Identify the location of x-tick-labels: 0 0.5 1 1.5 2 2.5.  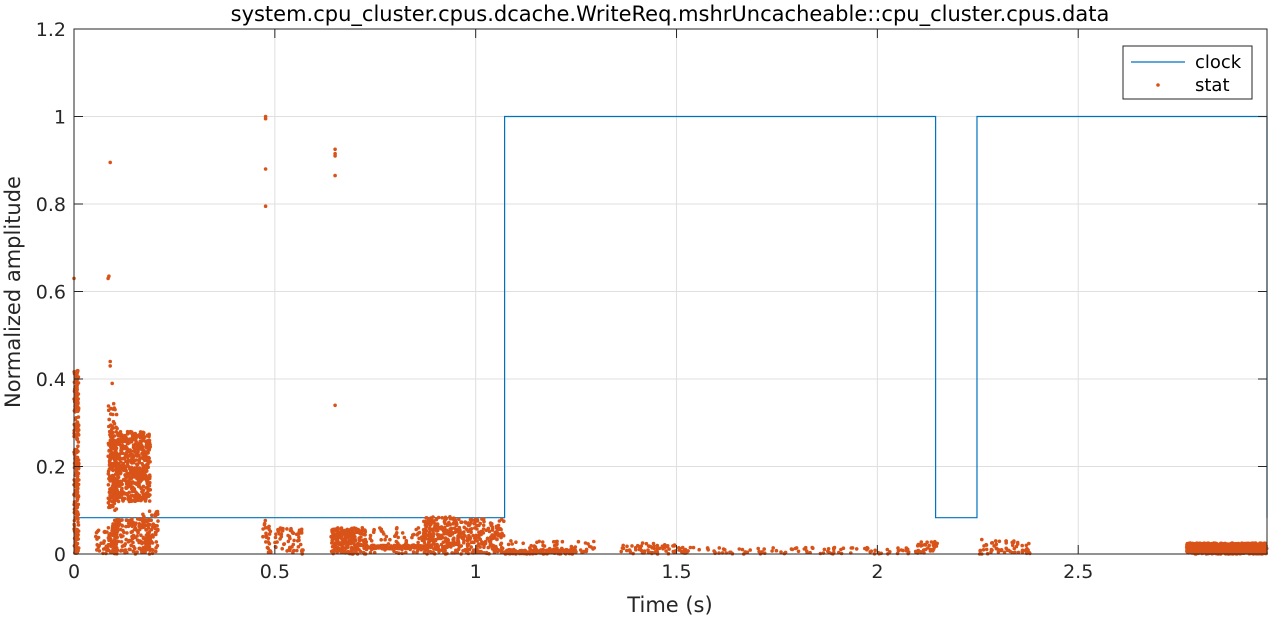
(580, 572).